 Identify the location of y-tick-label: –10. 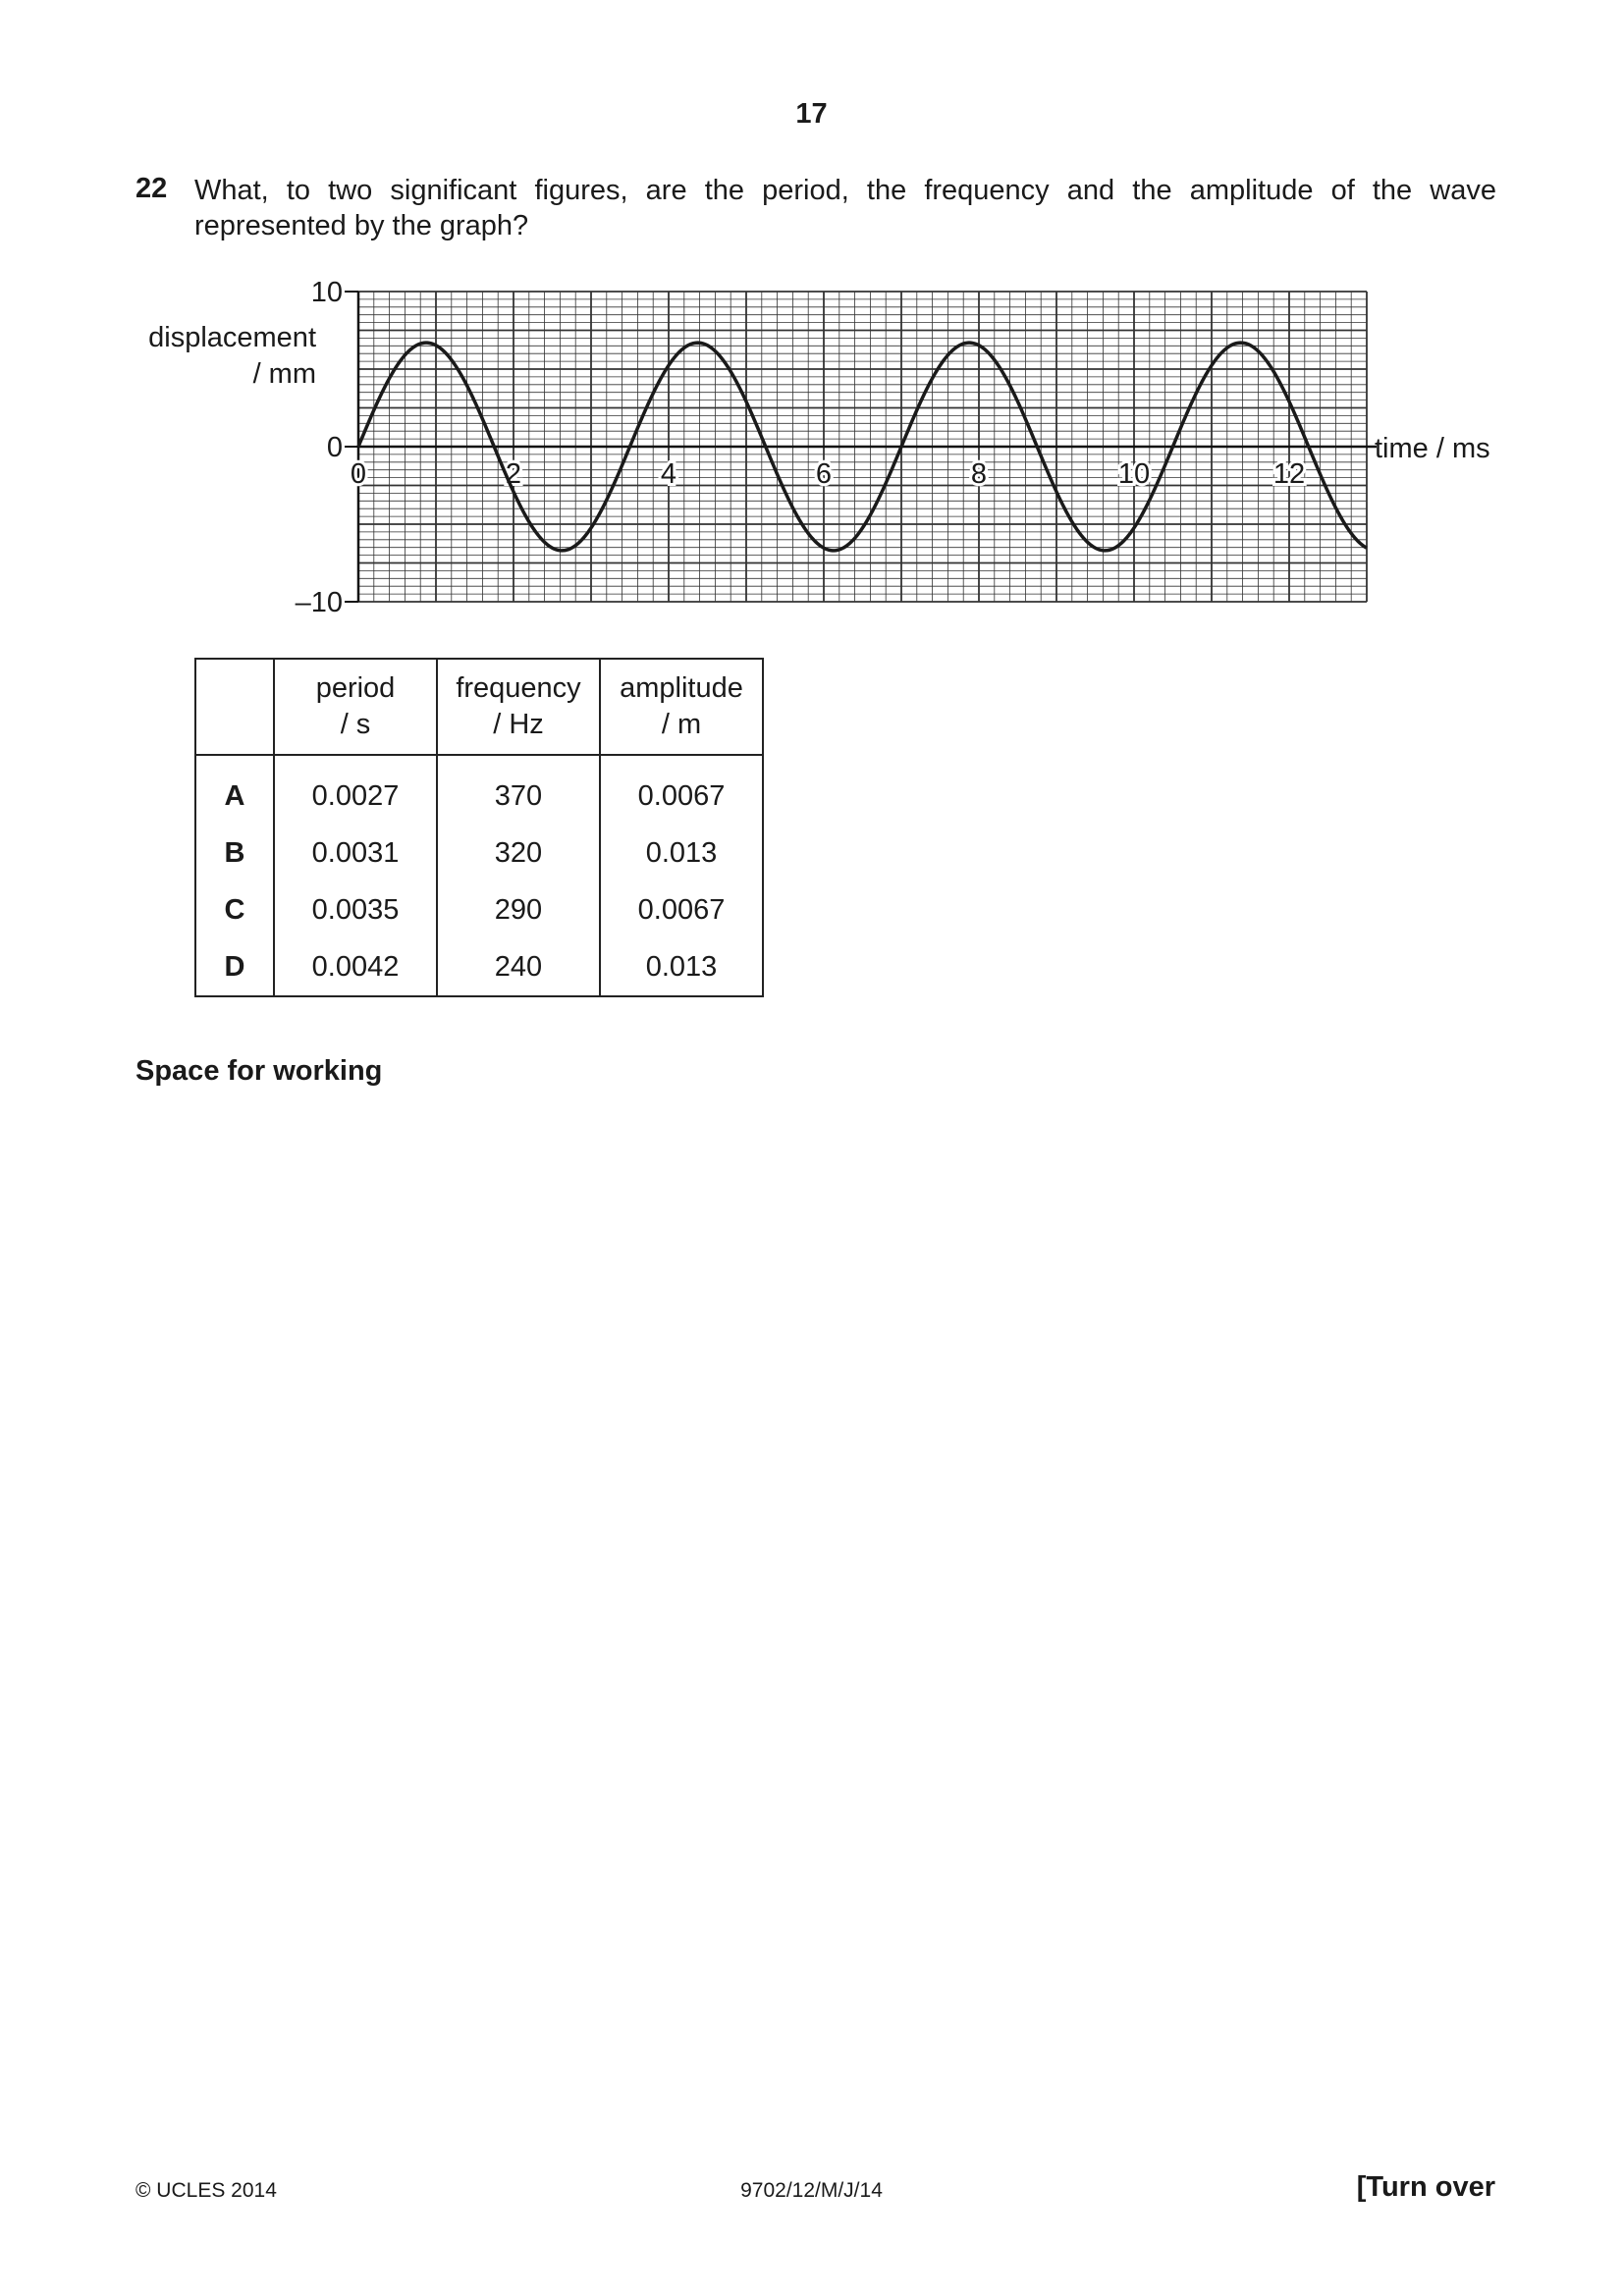
(319, 602).